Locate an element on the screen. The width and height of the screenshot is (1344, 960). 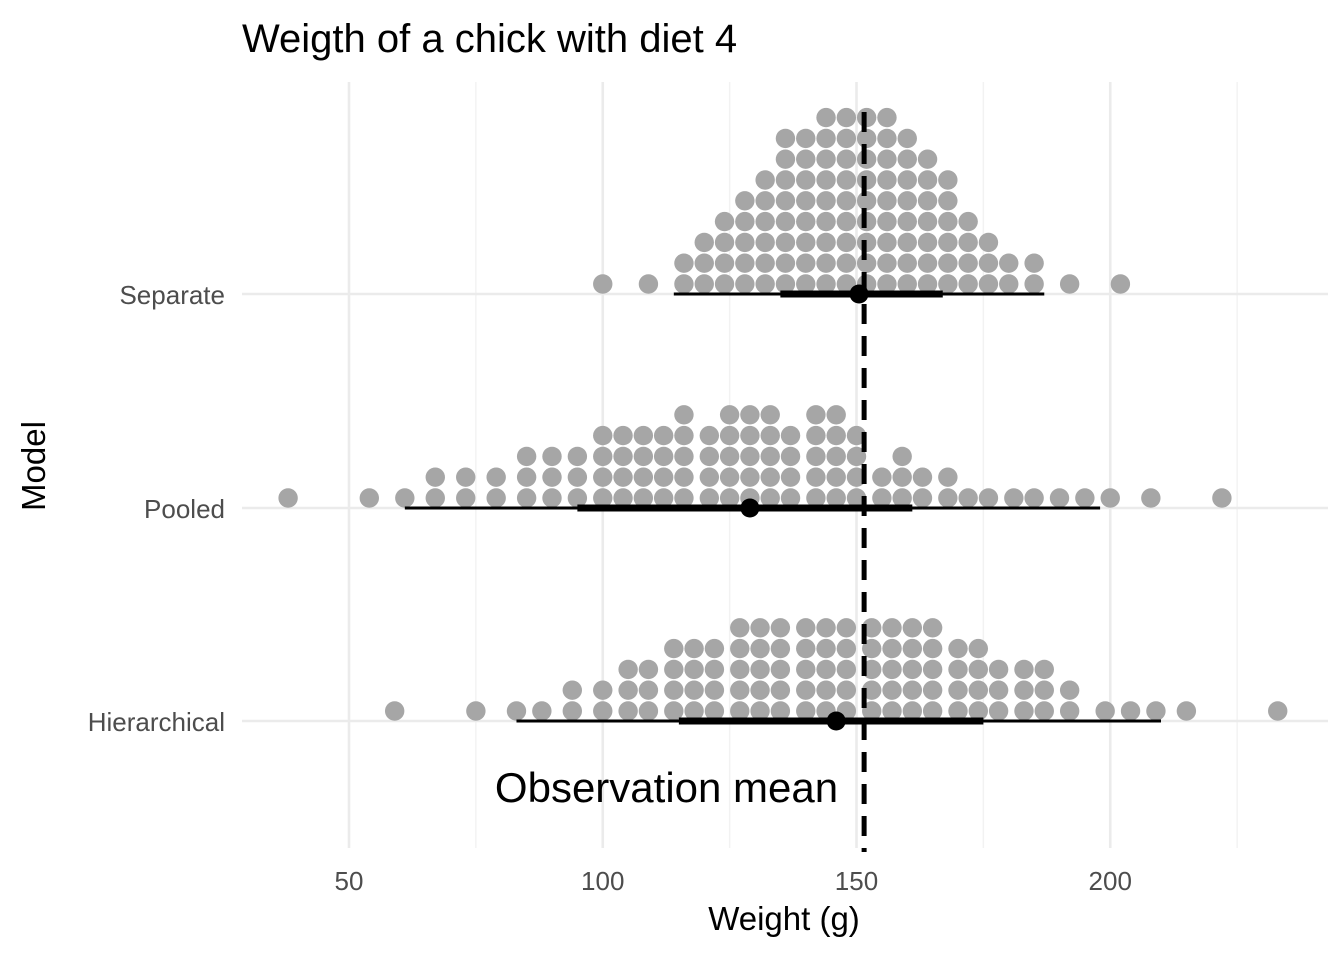
observation-mean-label: Observation mean is located at coordinates (666, 787).